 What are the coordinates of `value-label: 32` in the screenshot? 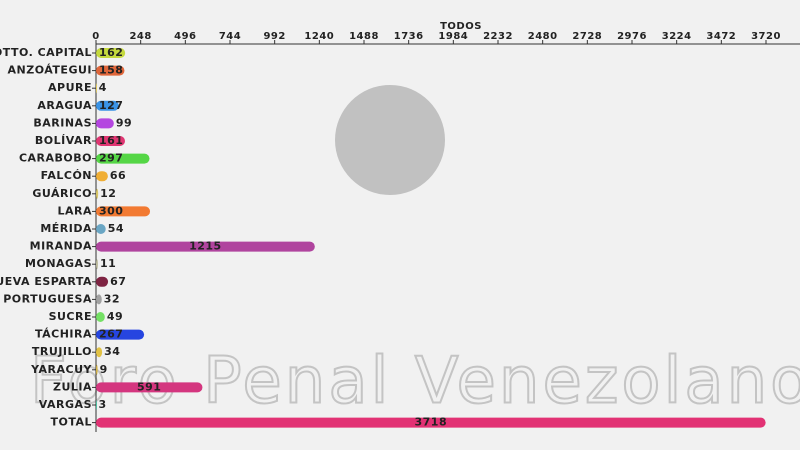 It's located at (112, 298).